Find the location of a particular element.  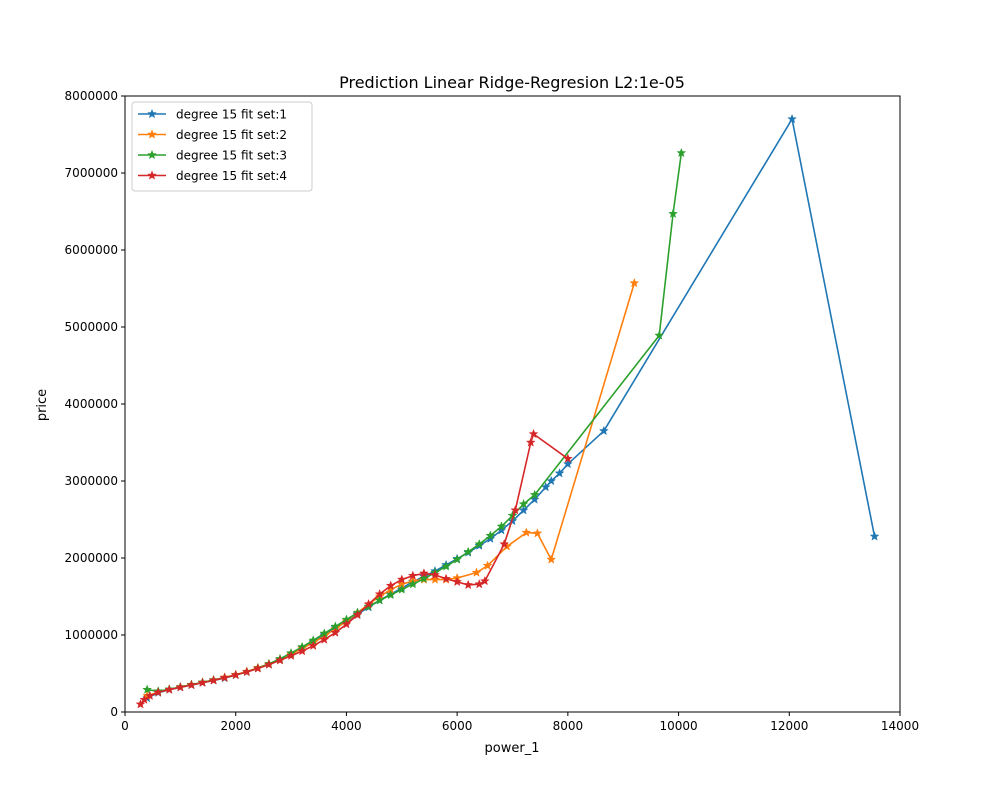

x-tick-label: 14000 is located at coordinates (900, 726).